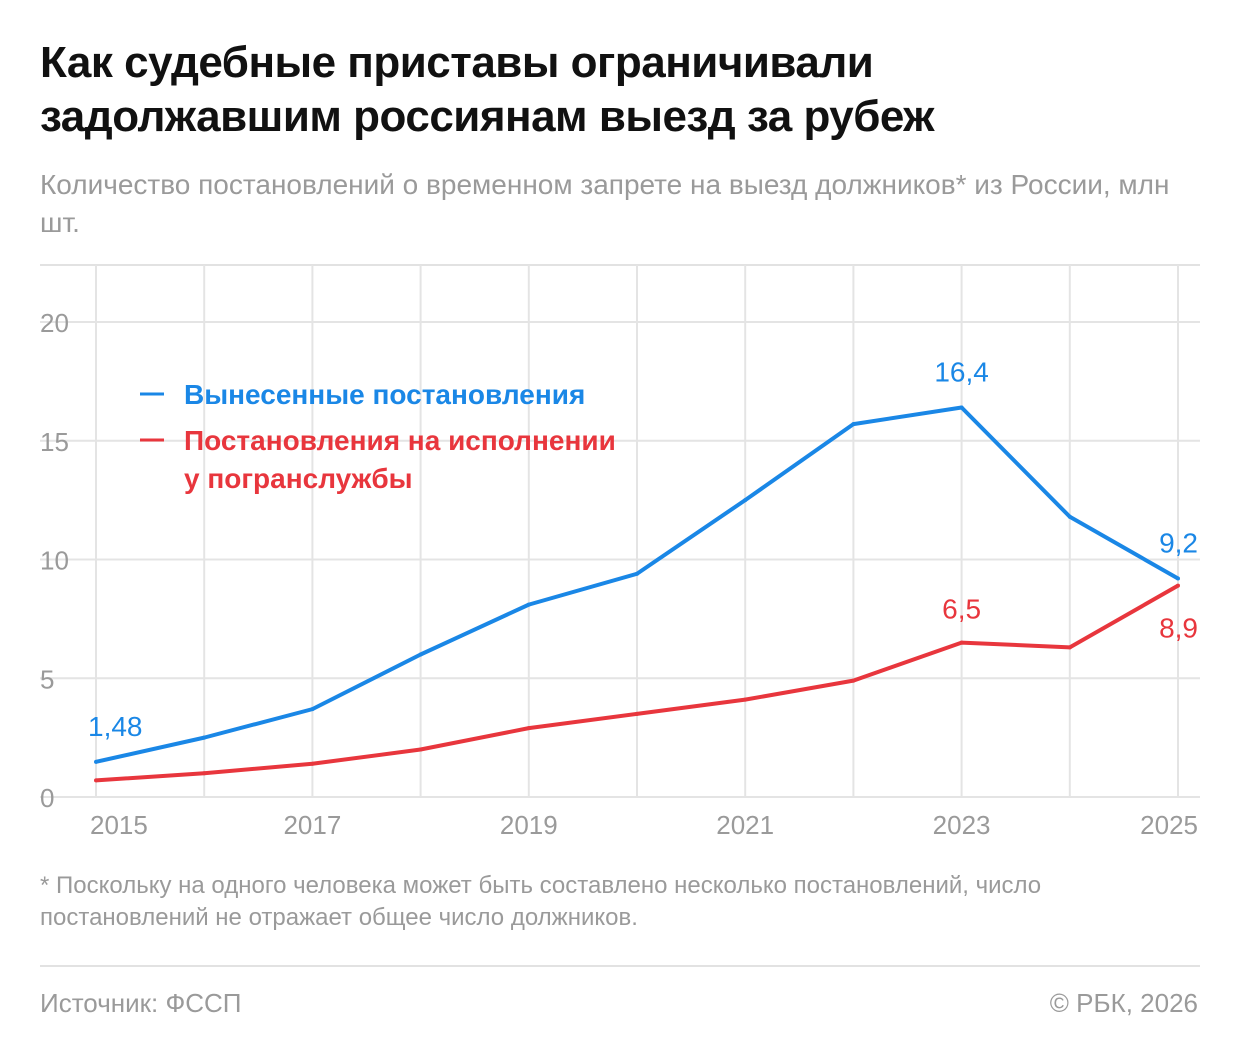 The height and width of the screenshot is (1054, 1240). What do you see at coordinates (745, 825) in the screenshot?
I see `x-tick-label: 2021` at bounding box center [745, 825].